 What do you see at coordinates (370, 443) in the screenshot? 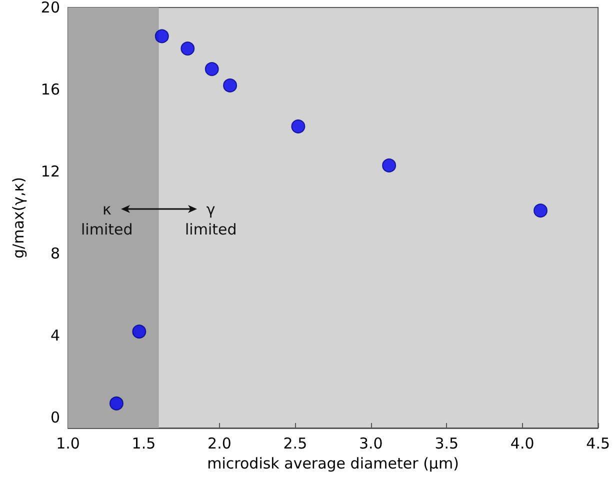
I see `x-tick-label: 3.0` at bounding box center [370, 443].